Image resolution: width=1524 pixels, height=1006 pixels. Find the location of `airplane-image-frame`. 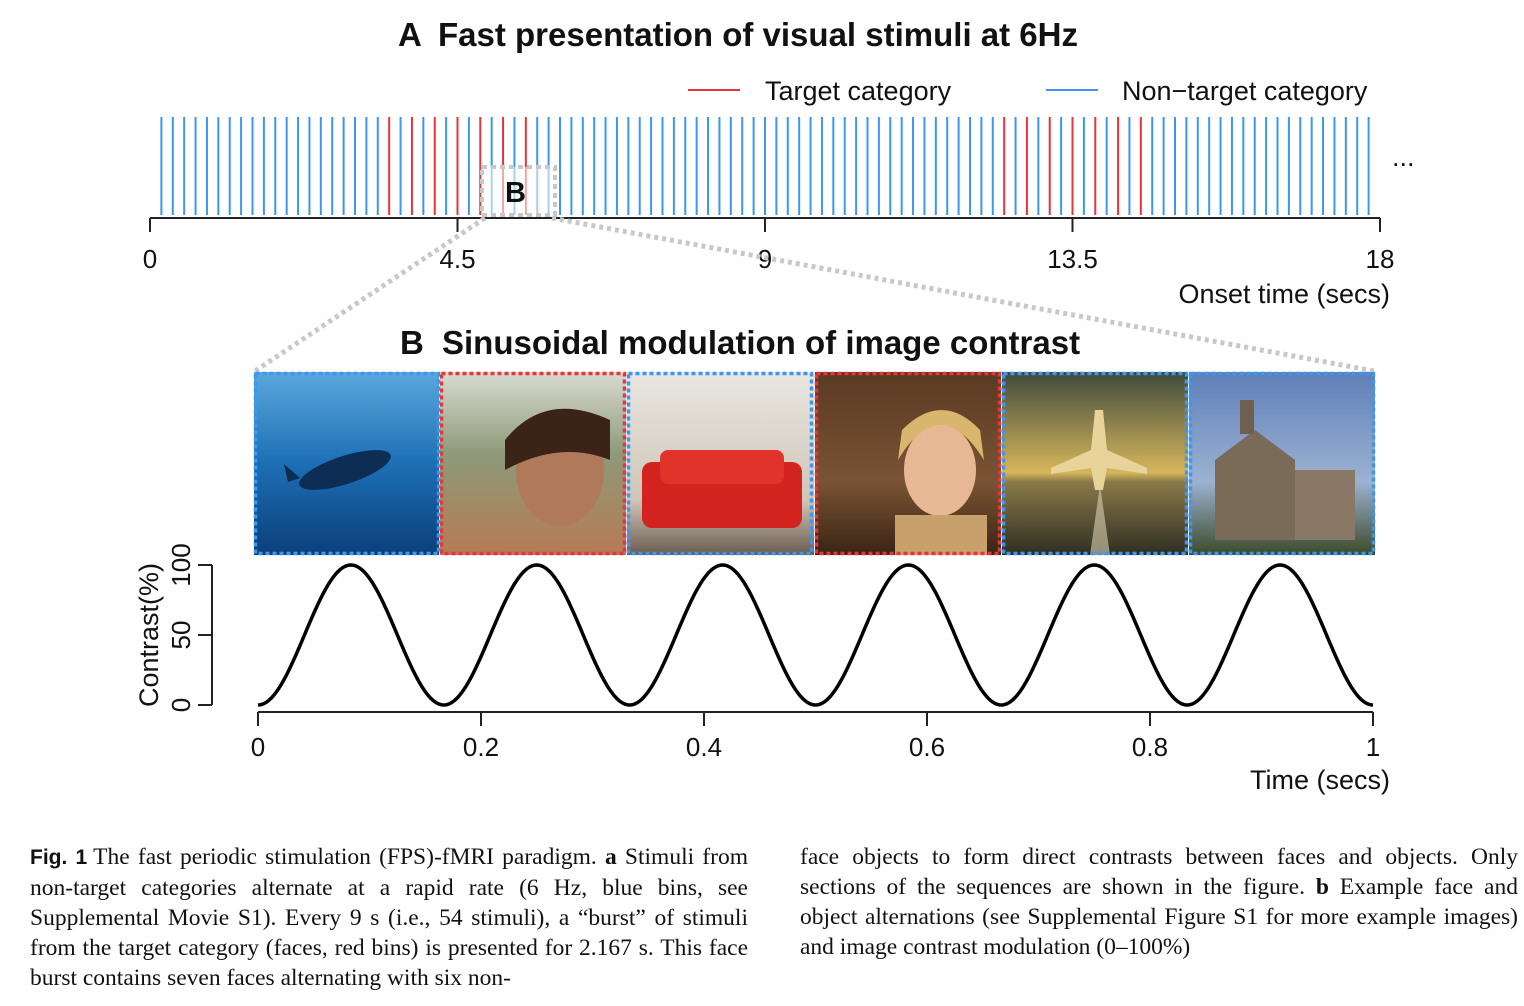

airplane-image-frame is located at coordinates (1095, 463).